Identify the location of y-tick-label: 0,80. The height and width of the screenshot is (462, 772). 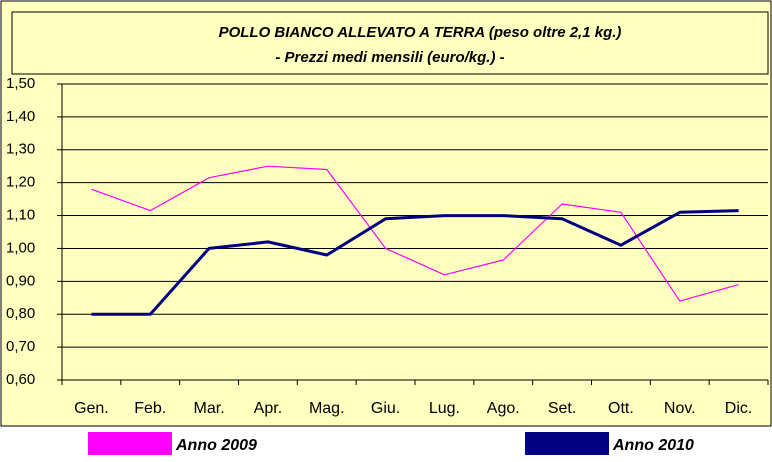
(20, 313).